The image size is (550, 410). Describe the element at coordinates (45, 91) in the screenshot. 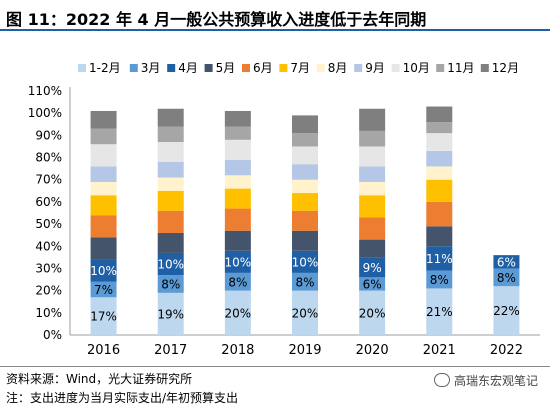

I see `y-tick-label: 110%` at that location.